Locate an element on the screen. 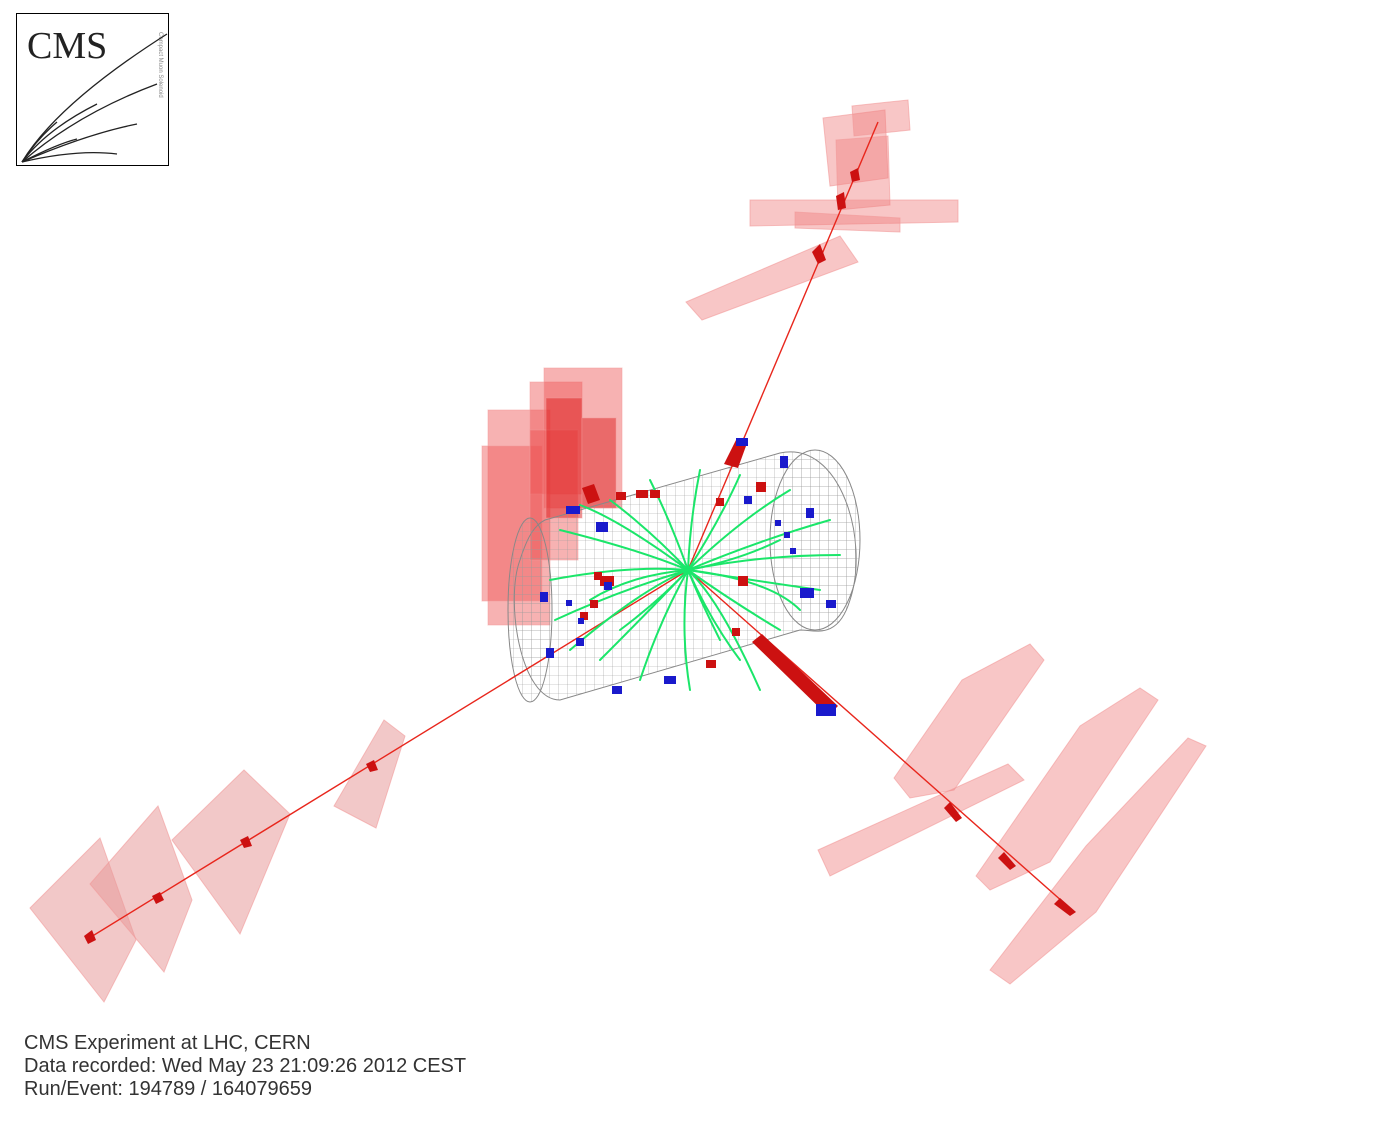  hcal-deposits is located at coordinates (688, 577).